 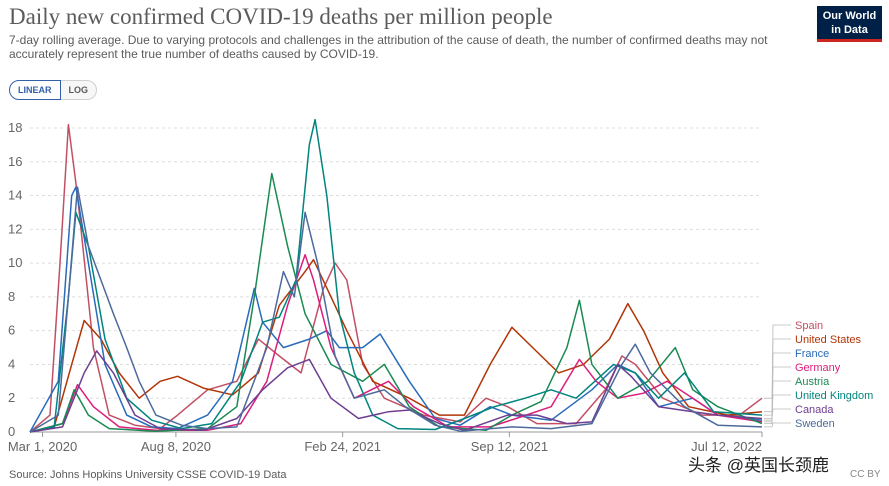 I want to click on legend-label: United Kingdom, so click(x=834, y=396).